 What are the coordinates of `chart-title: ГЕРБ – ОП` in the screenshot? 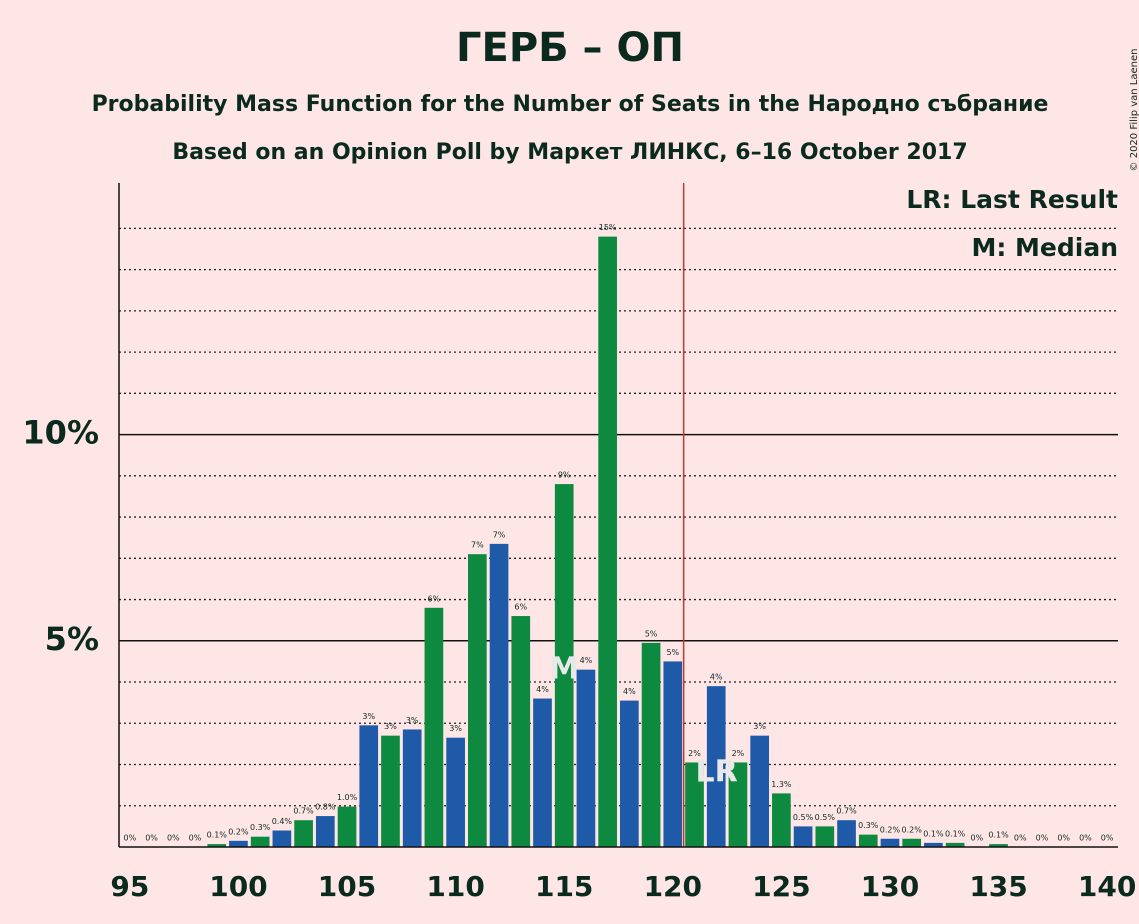 It's located at (570, 48).